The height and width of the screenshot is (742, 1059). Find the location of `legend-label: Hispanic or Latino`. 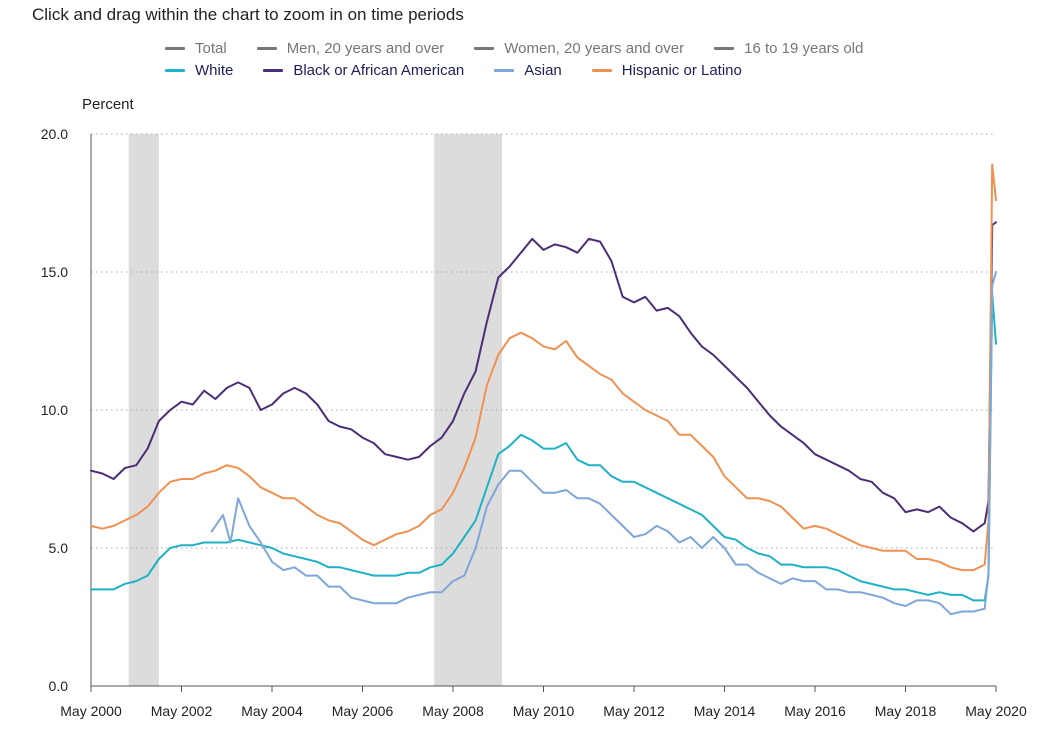

legend-label: Hispanic or Latino is located at coordinates (681, 70).